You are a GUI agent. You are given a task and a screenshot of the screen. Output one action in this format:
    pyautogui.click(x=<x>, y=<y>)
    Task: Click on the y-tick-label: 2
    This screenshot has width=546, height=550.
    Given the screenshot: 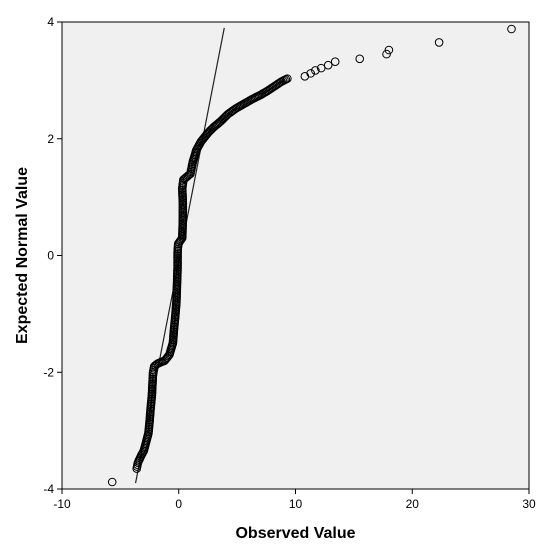 What is the action you would take?
    pyautogui.click(x=50, y=139)
    